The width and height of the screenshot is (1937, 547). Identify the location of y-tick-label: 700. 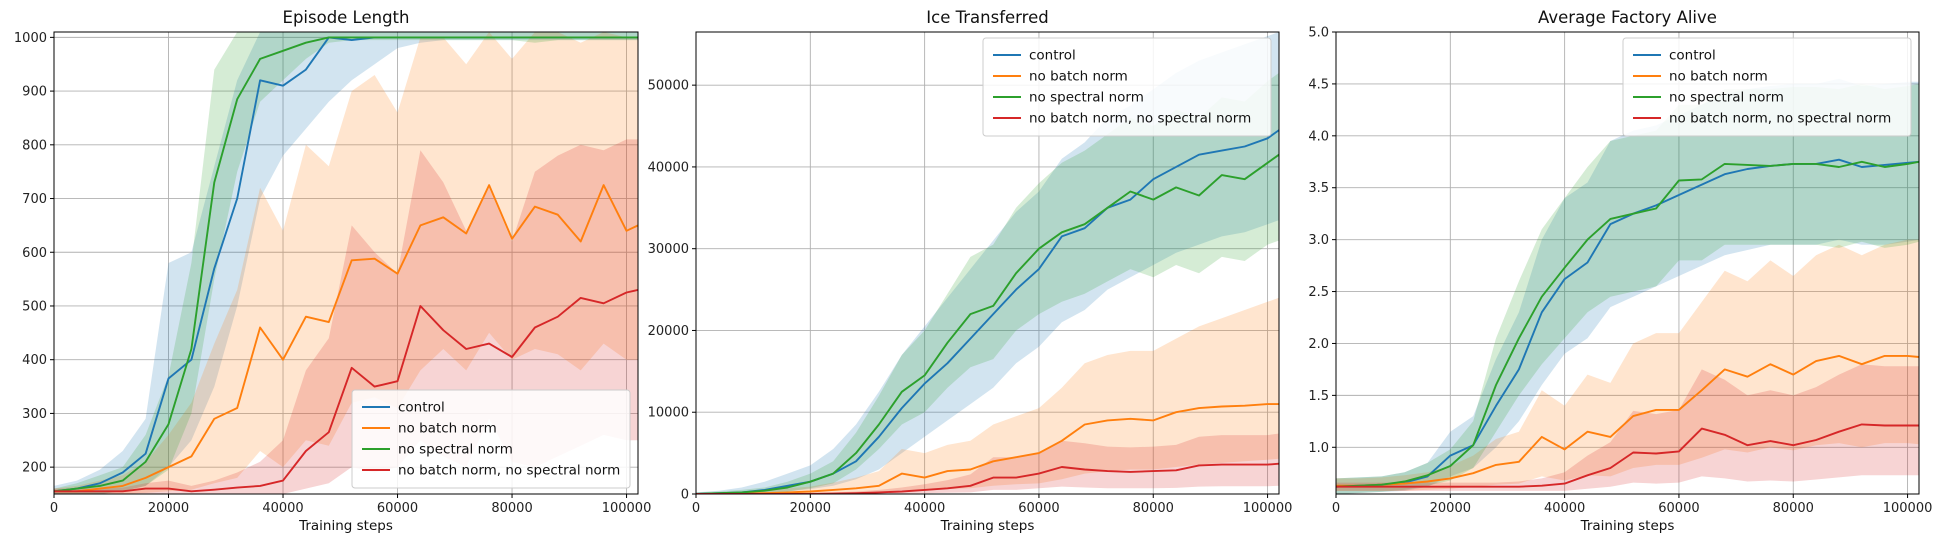
(34, 199).